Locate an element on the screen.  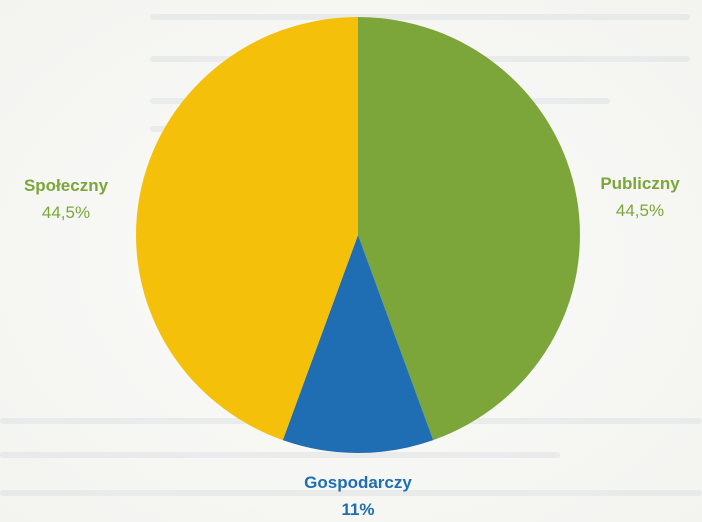
slice-value-gospodarczy: 11% is located at coordinates (357, 509).